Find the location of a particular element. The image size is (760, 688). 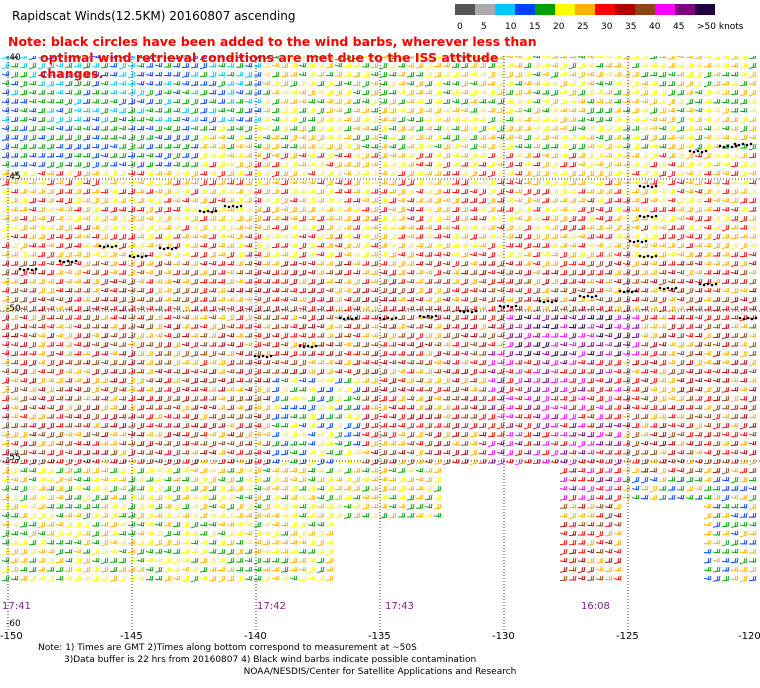

legend-swatch is located at coordinates (645, 9).